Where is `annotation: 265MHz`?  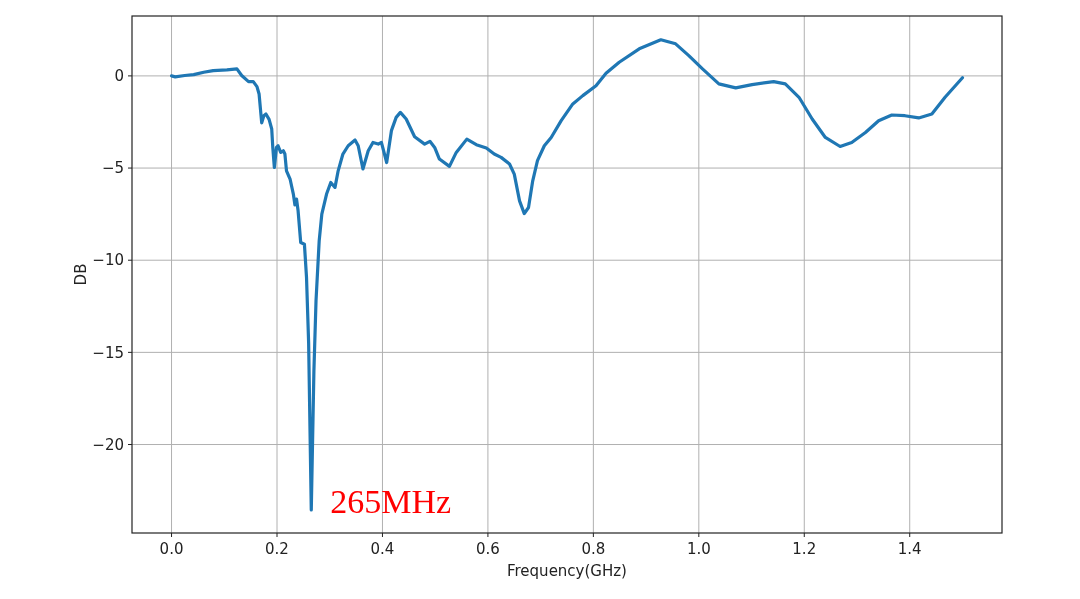 annotation: 265MHz is located at coordinates (391, 501).